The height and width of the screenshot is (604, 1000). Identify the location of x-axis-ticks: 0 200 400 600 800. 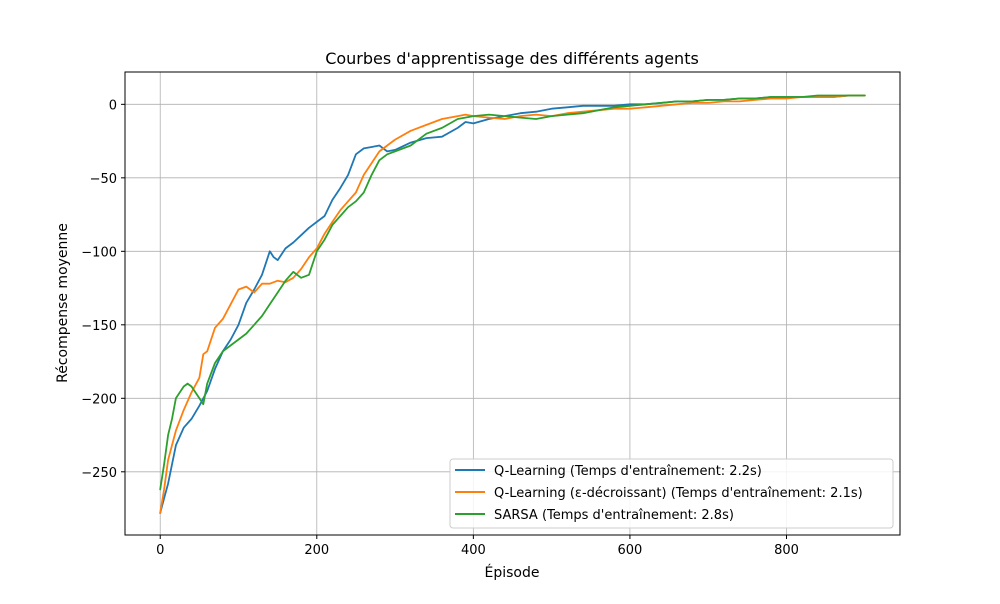
(477, 546).